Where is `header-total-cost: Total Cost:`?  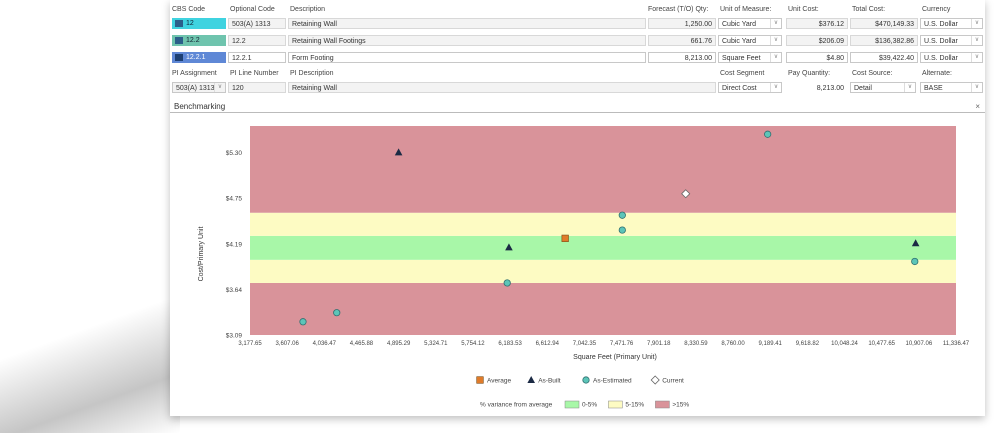
header-total-cost: Total Cost: is located at coordinates (869, 9).